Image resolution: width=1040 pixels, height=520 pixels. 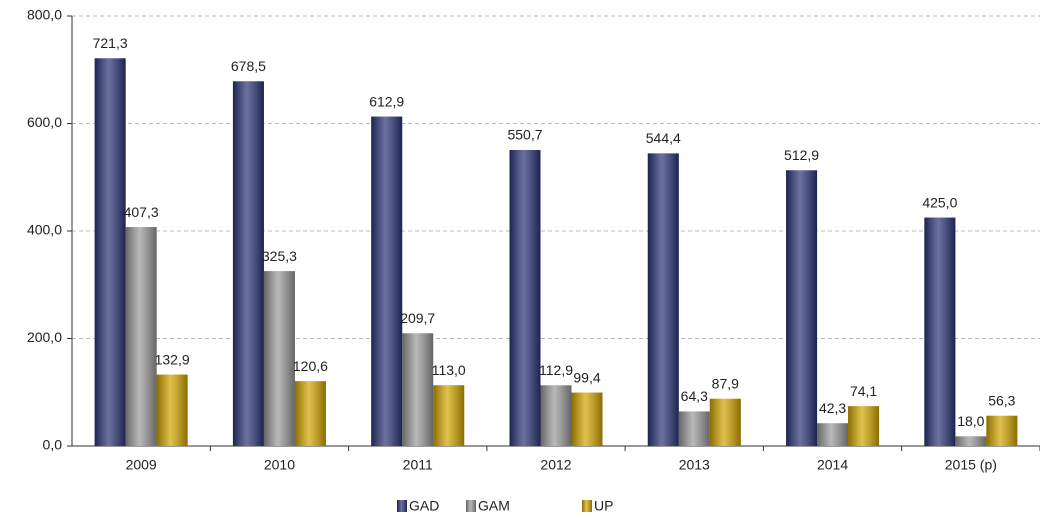 I want to click on x-tick-label: 2014, so click(x=832, y=465).